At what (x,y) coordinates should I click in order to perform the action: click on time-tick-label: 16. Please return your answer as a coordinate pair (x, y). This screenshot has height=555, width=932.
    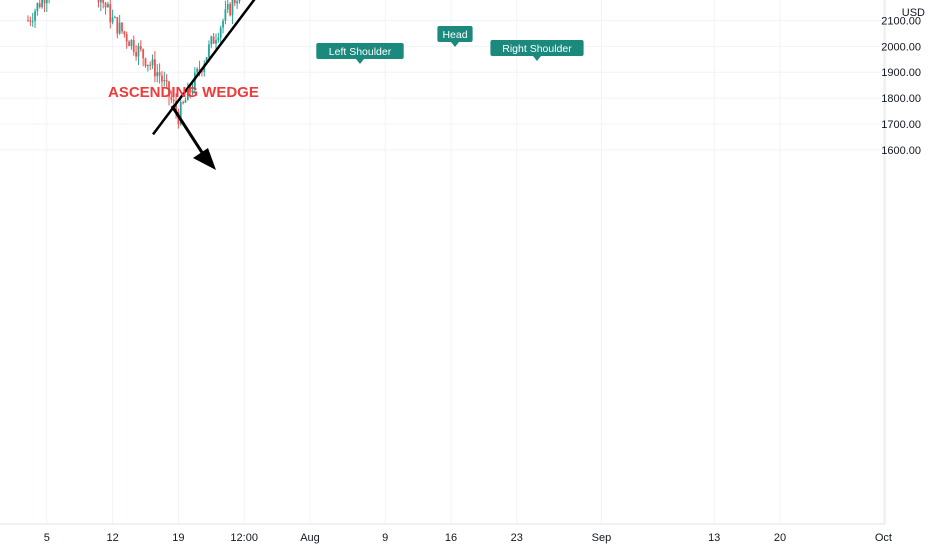
    Looking at the image, I should click on (451, 538).